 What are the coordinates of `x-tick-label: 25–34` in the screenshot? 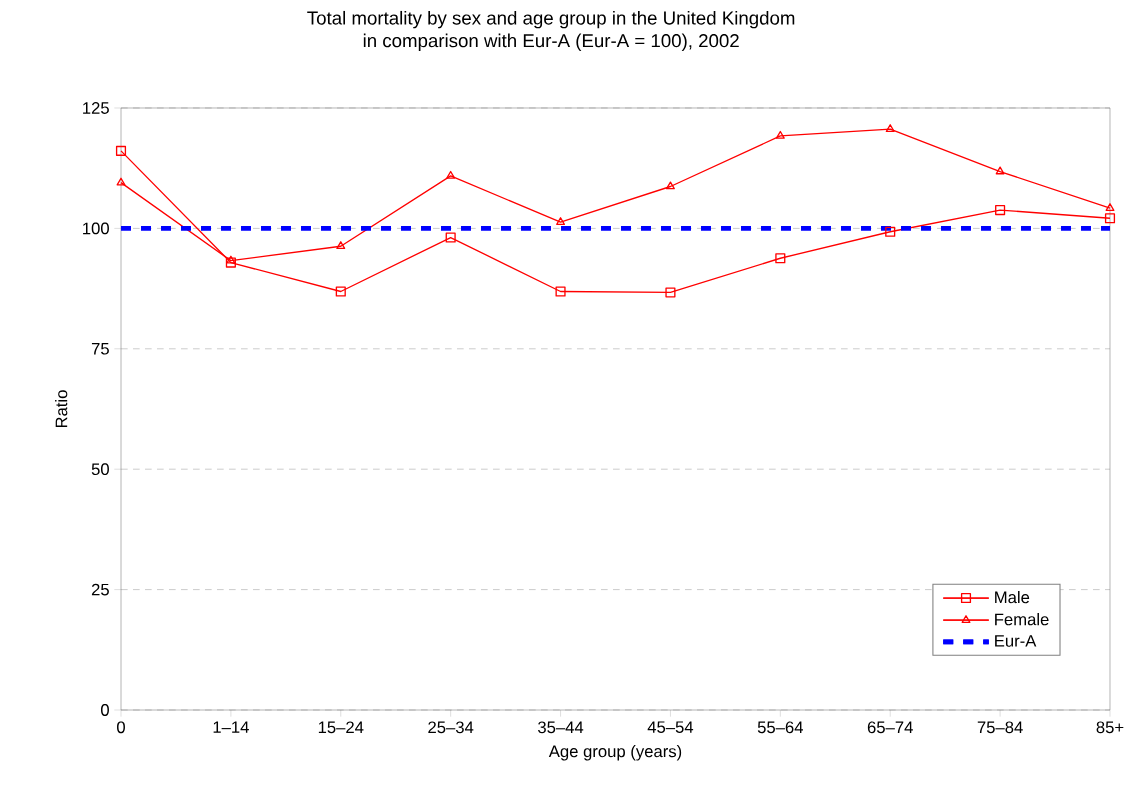 It's located at (451, 727).